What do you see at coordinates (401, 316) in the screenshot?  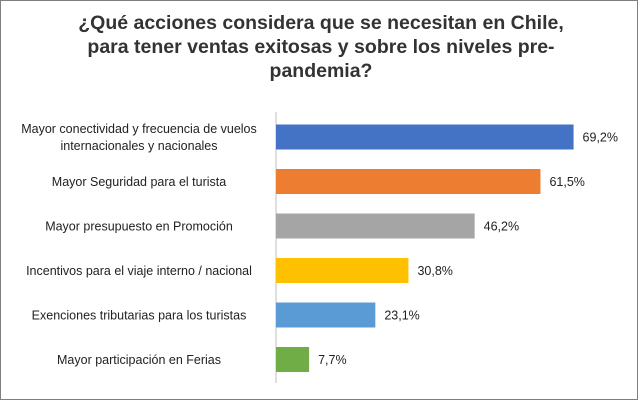 I see `data-label-4: 23,1%` at bounding box center [401, 316].